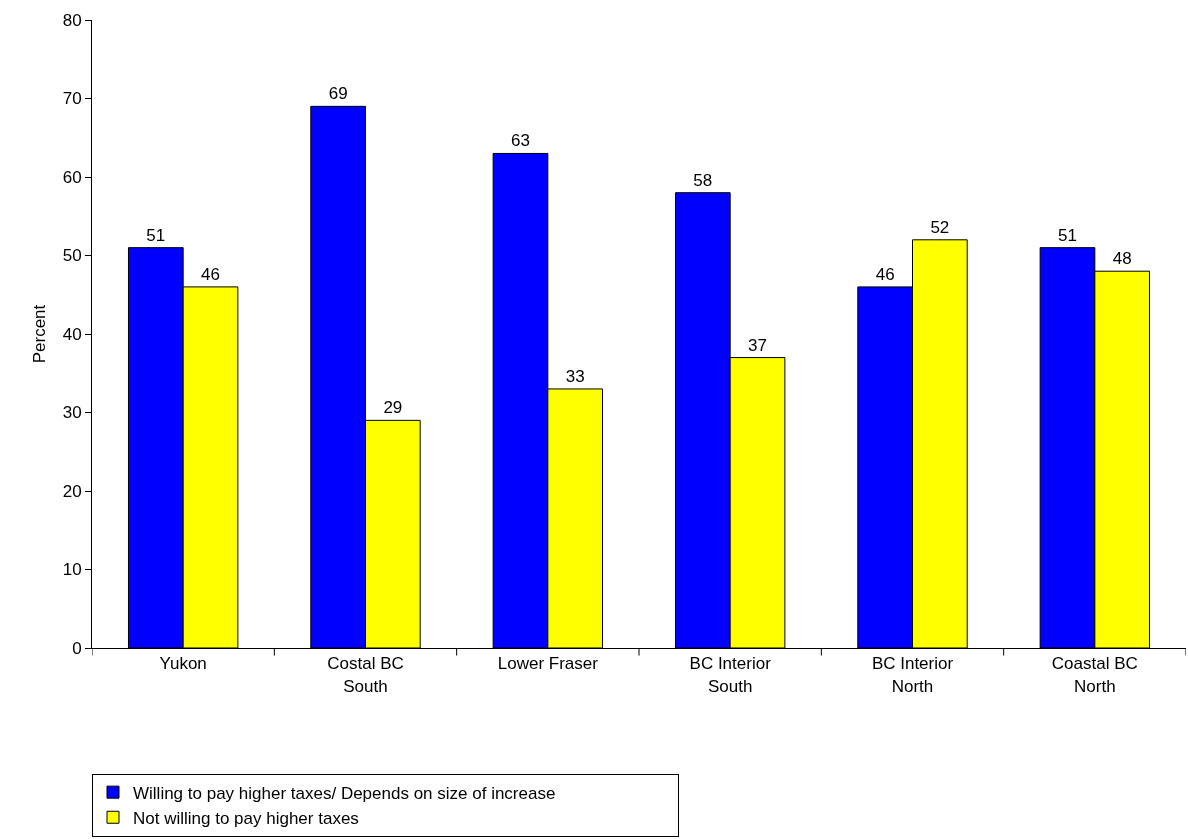  I want to click on data-label: 58, so click(703, 180).